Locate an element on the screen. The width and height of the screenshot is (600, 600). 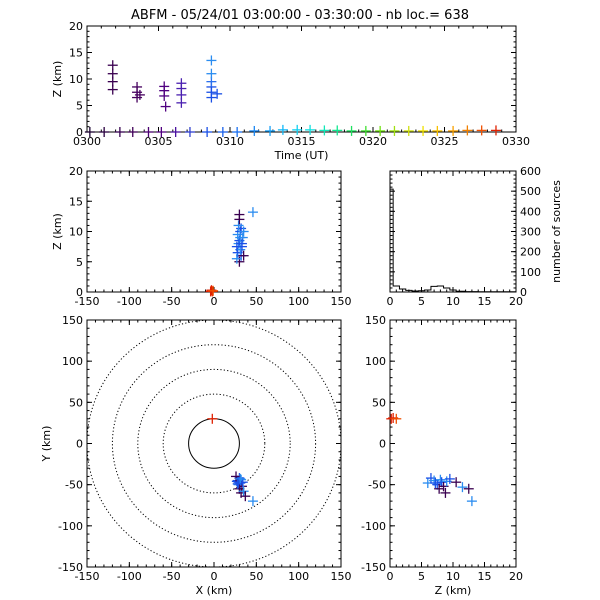
x-z-xtick-label: -100 is located at coordinates (129, 301).